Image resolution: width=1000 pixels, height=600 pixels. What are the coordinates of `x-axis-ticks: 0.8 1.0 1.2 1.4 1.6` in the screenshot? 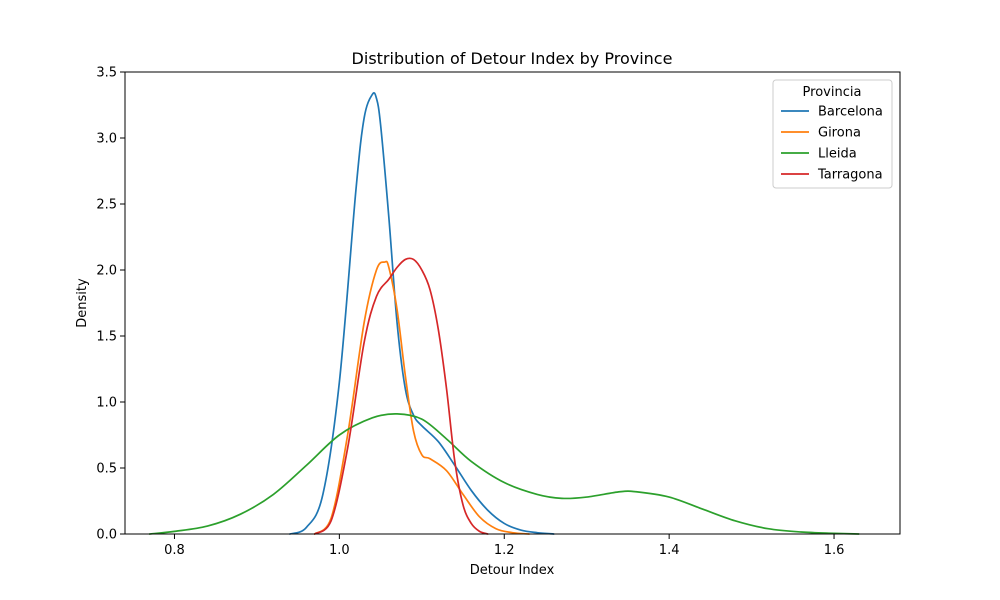 It's located at (504, 546).